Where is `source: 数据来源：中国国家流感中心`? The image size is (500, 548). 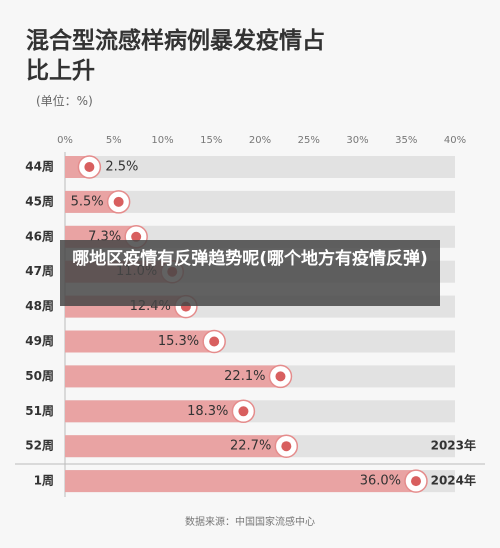 source: 数据来源：中国国家流感中心 is located at coordinates (250, 521).